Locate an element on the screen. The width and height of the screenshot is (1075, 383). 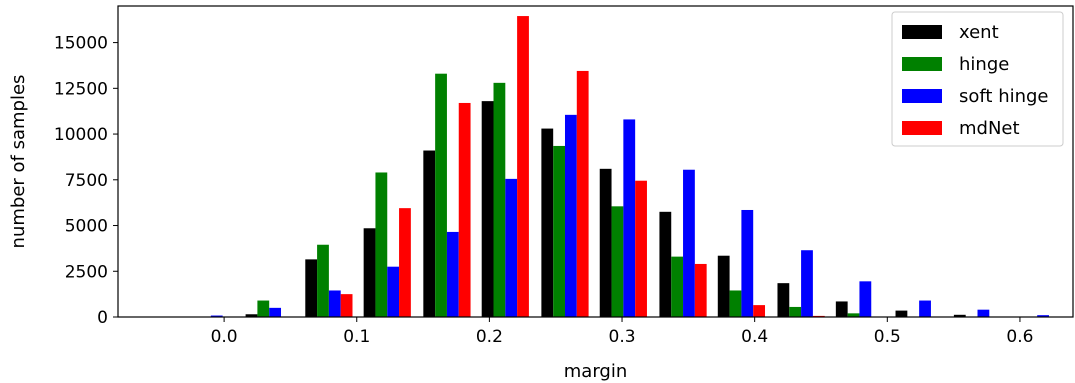
y-tick-label: 15000 is located at coordinates (81, 44).